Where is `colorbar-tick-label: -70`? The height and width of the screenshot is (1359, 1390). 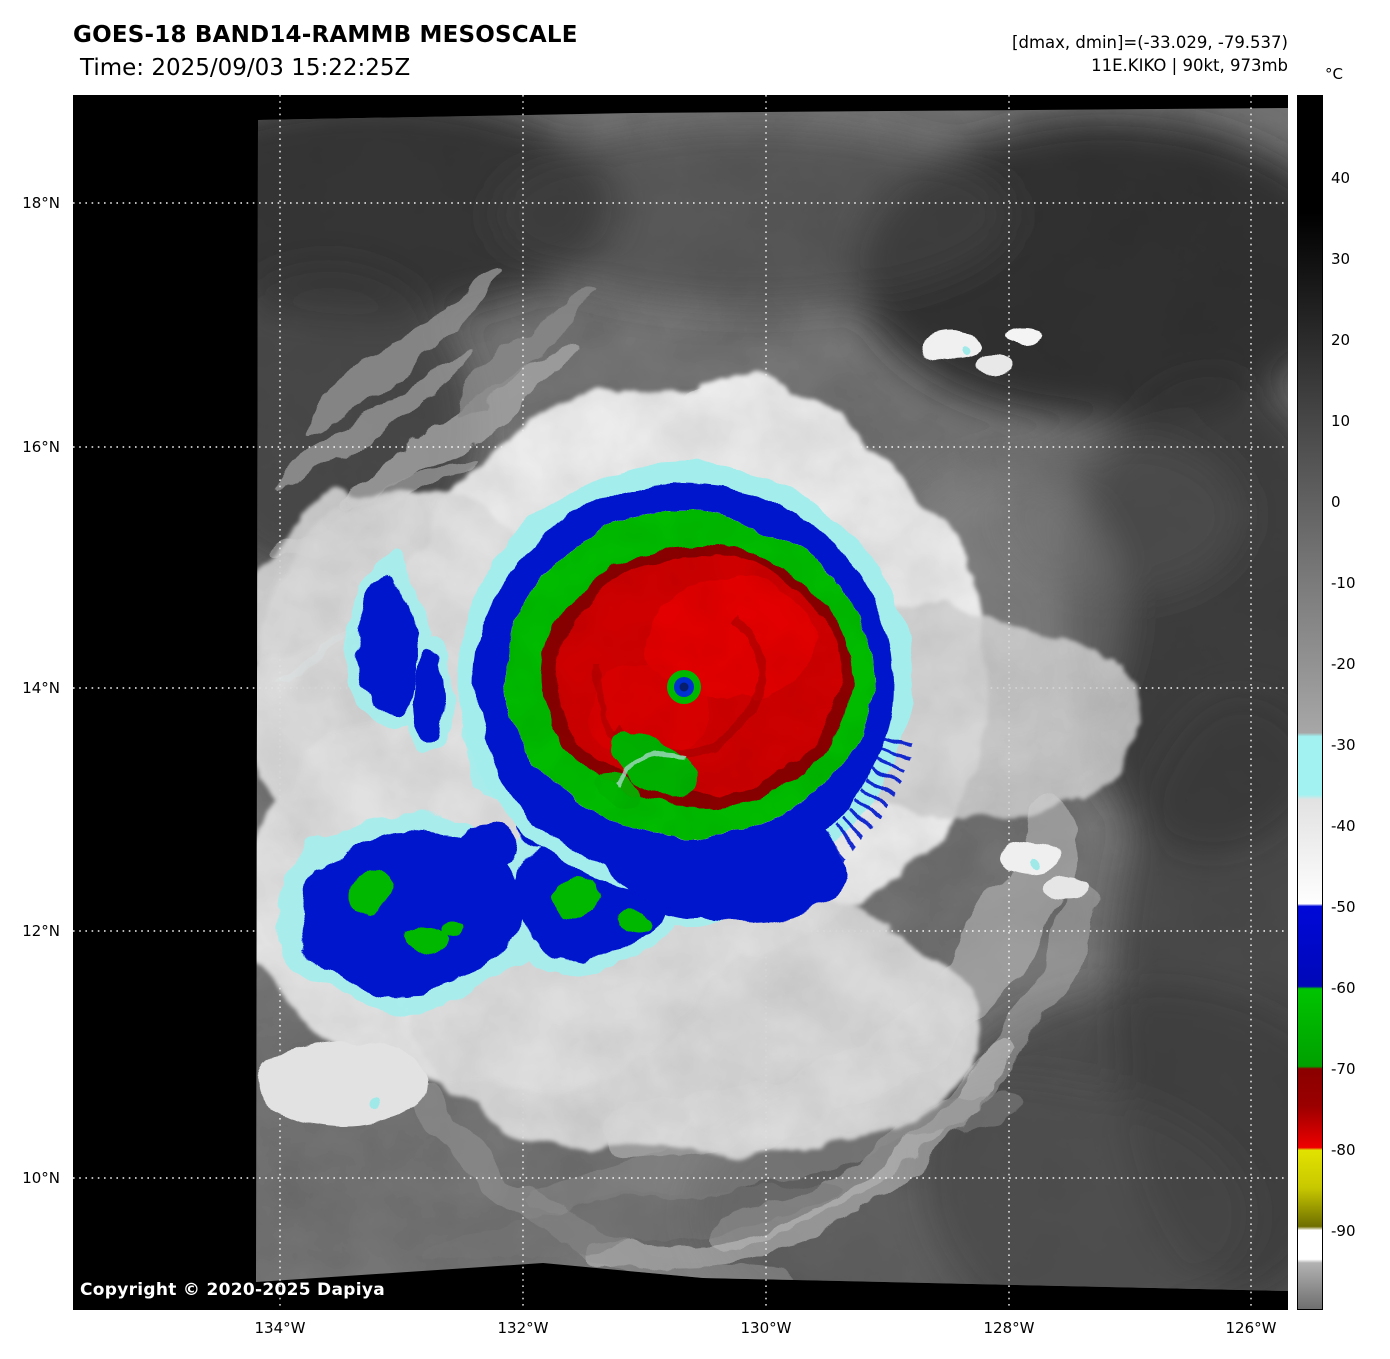
colorbar-tick-label: -70 is located at coordinates (1343, 1069).